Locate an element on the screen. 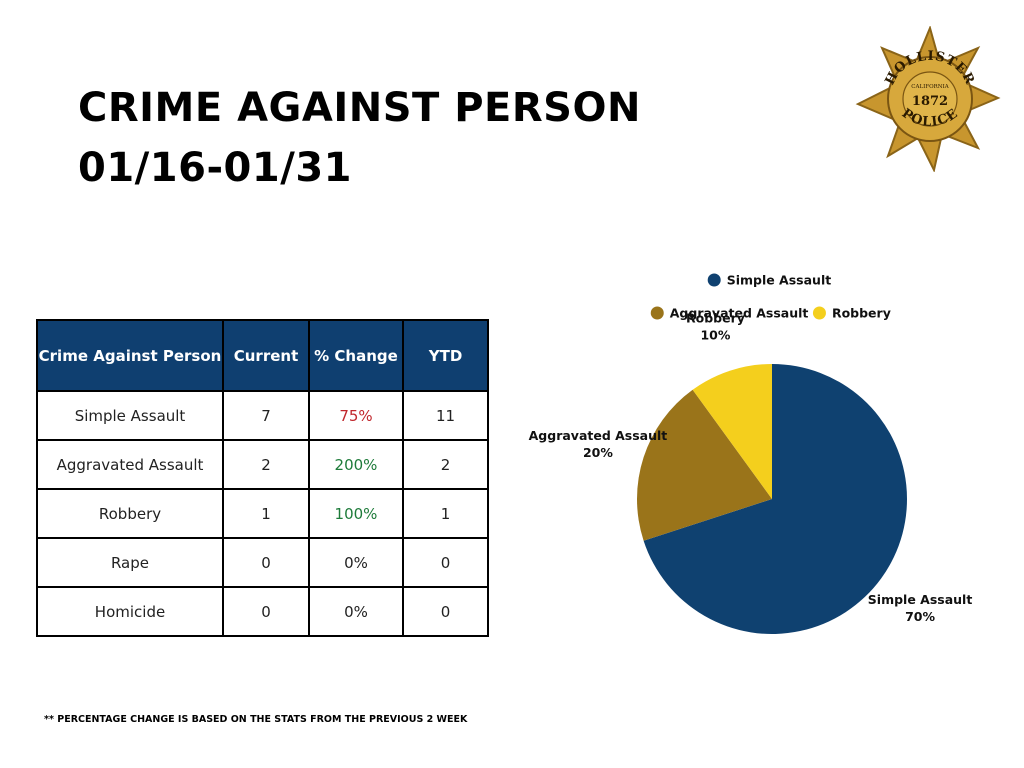  title-line-1: CRIME AGAINST PERSON is located at coordinates (359, 108).